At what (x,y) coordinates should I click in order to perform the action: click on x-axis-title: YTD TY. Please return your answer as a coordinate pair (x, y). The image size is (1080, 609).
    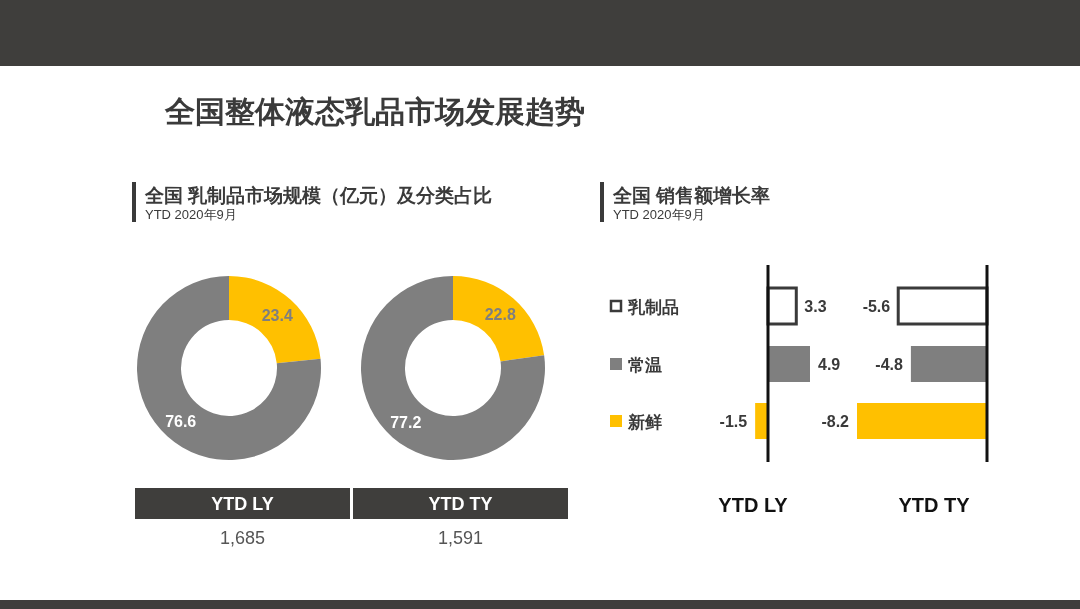
    Looking at the image, I should click on (934, 505).